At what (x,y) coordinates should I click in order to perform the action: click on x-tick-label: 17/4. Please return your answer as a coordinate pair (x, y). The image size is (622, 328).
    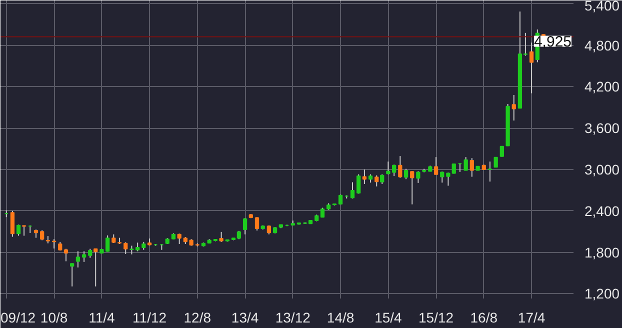
    Looking at the image, I should click on (532, 318).